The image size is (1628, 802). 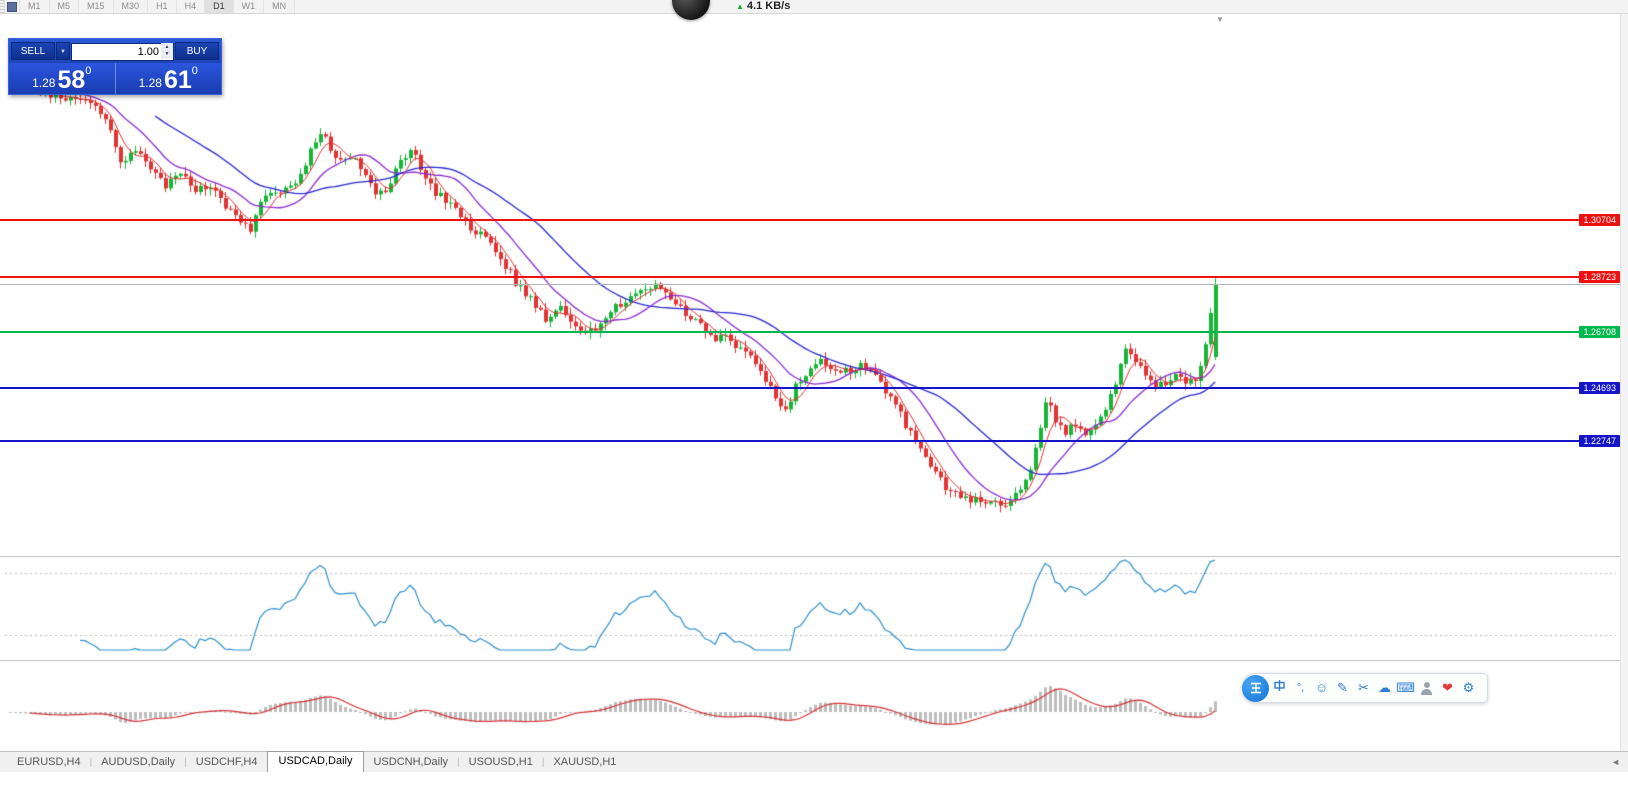 I want to click on settings-gear-icon: ⚙, so click(x=1468, y=687).